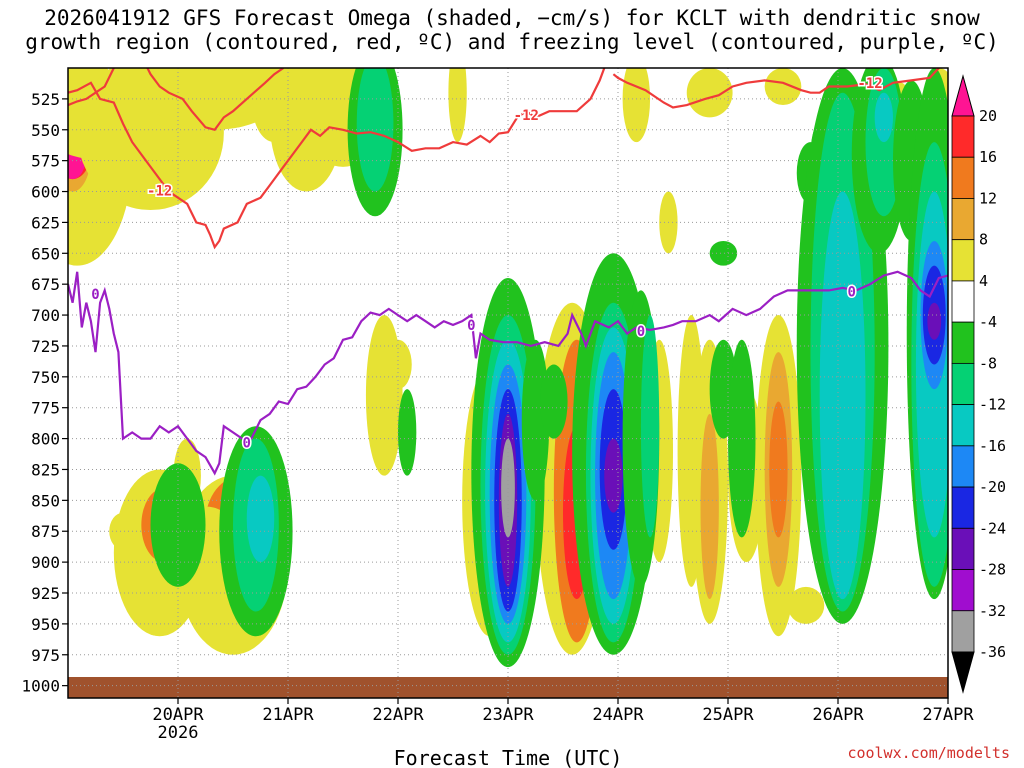 The height and width of the screenshot is (768, 1024). Describe the element at coordinates (45, 655) in the screenshot. I see `y-tick-label: 975` at that location.